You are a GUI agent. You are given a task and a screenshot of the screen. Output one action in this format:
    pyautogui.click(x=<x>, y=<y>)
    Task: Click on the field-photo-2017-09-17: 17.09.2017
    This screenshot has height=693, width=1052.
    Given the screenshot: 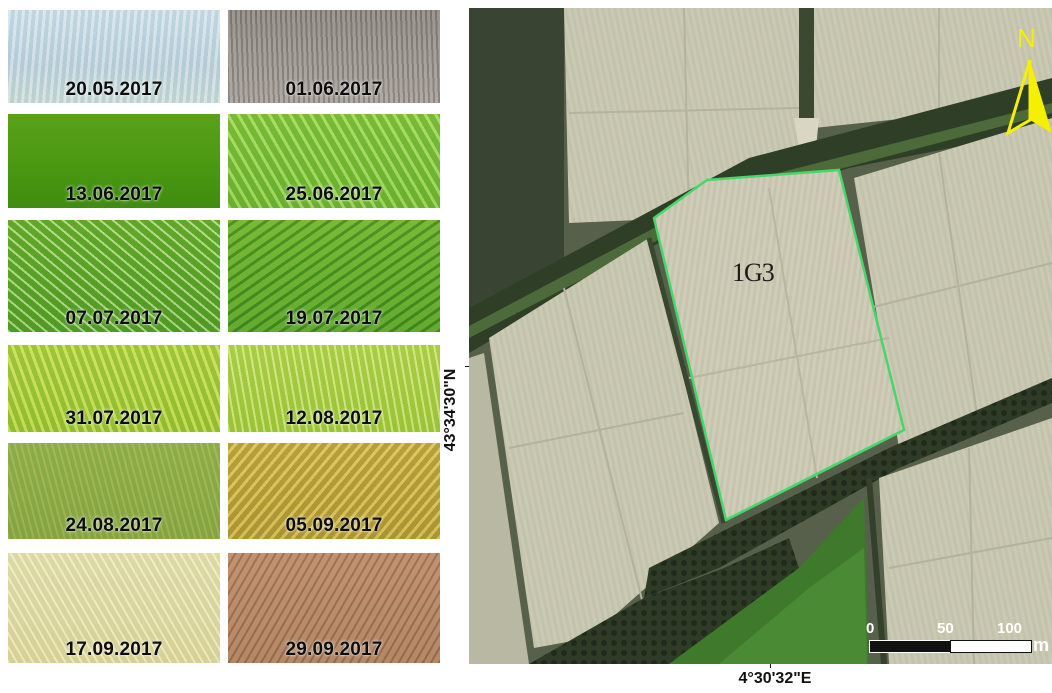 What is the action you would take?
    pyautogui.click(x=114, y=608)
    